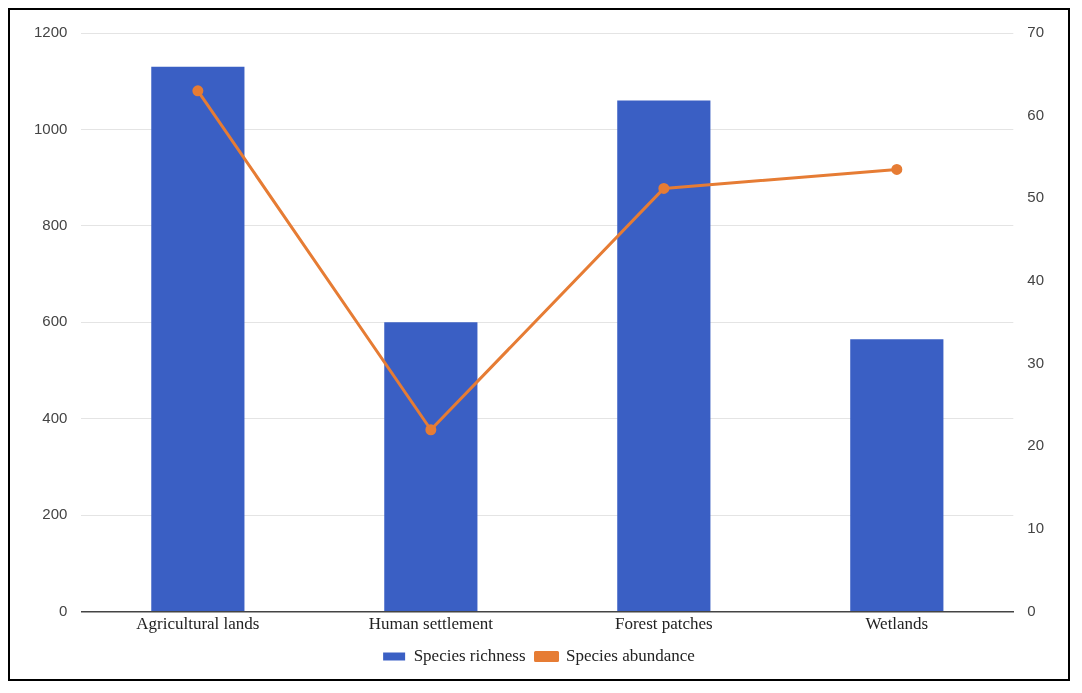 Image resolution: width=1082 pixels, height=693 pixels. I want to click on y-tick-label: 800, so click(55, 225).